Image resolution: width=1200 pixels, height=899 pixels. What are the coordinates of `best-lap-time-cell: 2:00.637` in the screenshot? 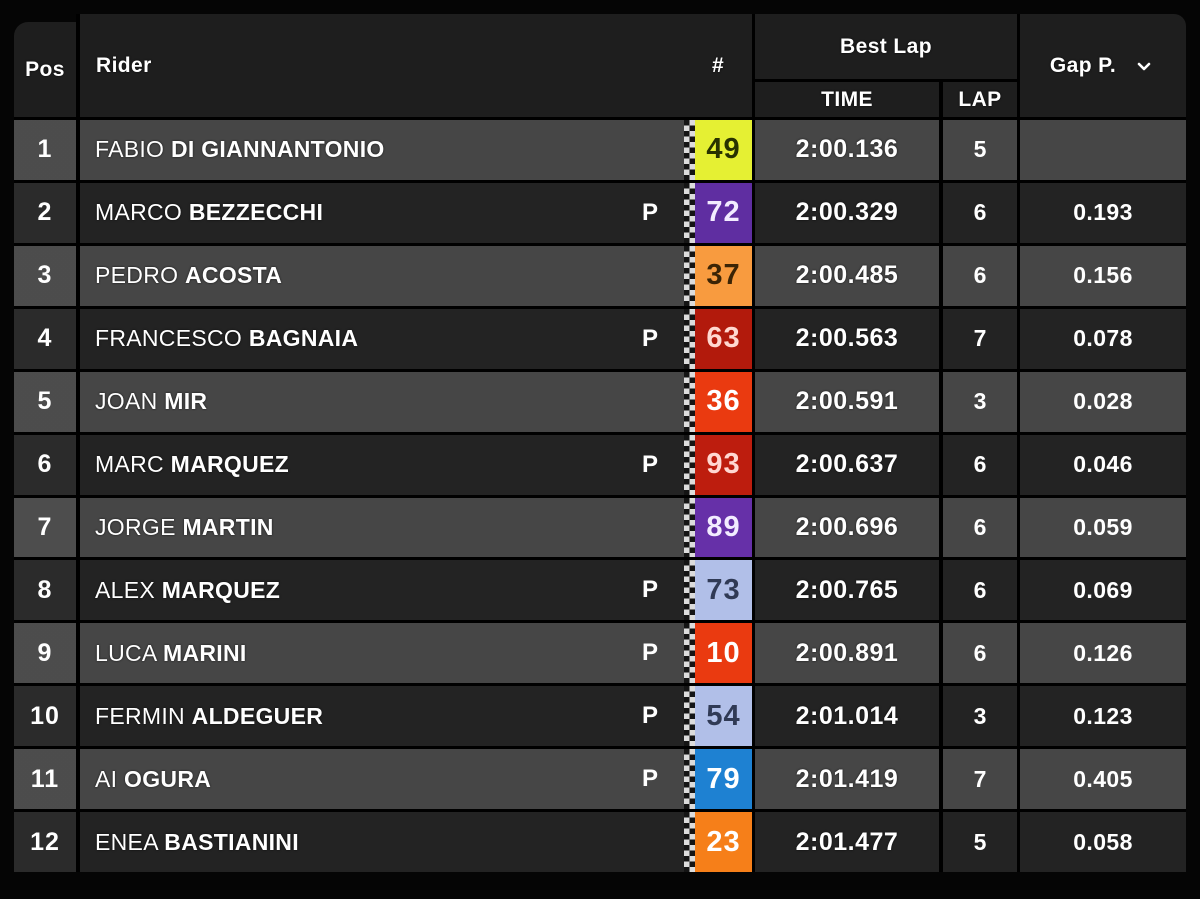 It's located at (845, 464).